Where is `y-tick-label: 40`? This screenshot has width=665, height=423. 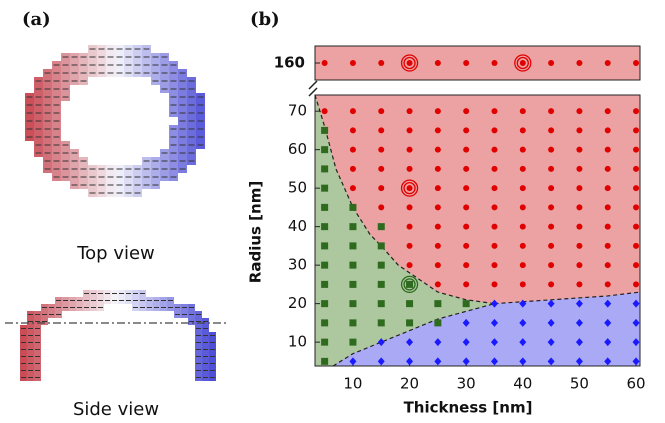 y-tick-label: 40 is located at coordinates (297, 226).